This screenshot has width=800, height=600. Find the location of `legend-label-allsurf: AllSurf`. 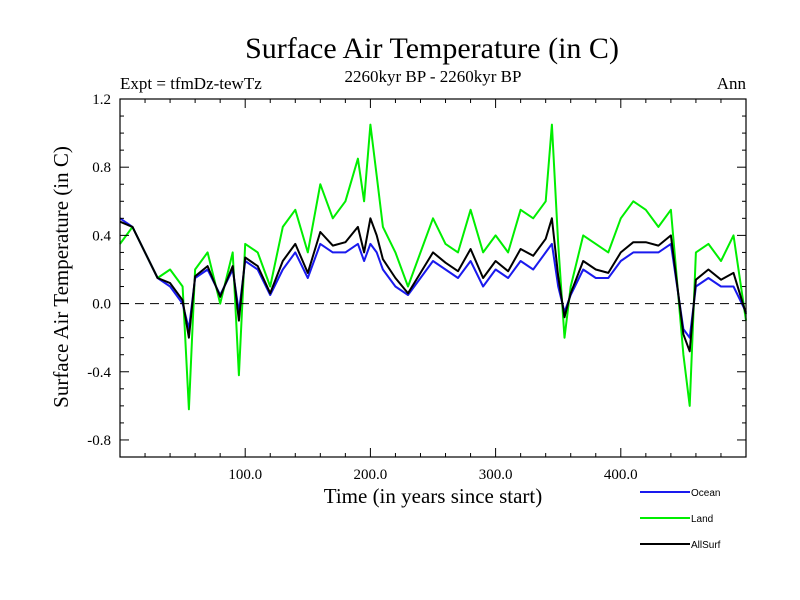

legend-label-allsurf: AllSurf is located at coordinates (706, 545).